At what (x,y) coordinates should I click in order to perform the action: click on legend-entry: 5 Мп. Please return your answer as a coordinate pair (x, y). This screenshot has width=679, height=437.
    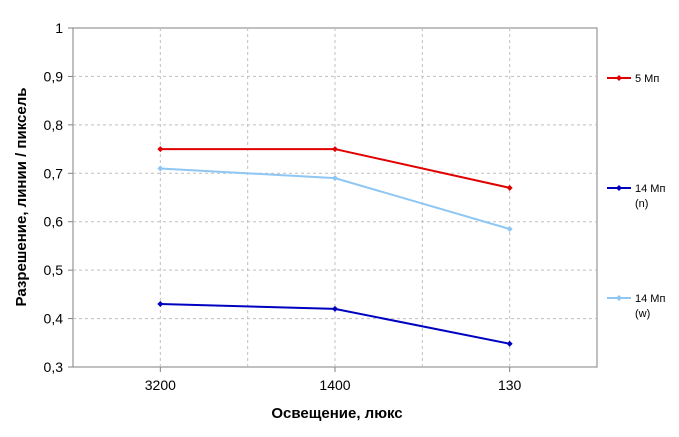
    Looking at the image, I should click on (633, 79).